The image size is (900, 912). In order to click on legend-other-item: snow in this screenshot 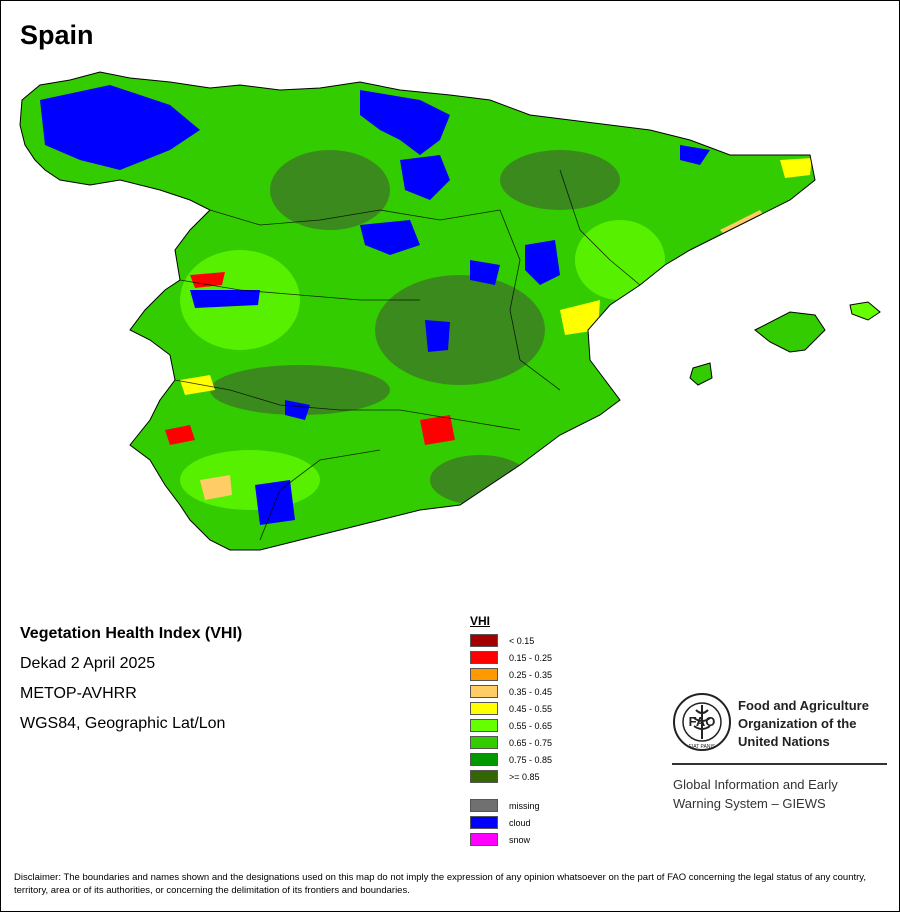, I will do `click(511, 839)`.